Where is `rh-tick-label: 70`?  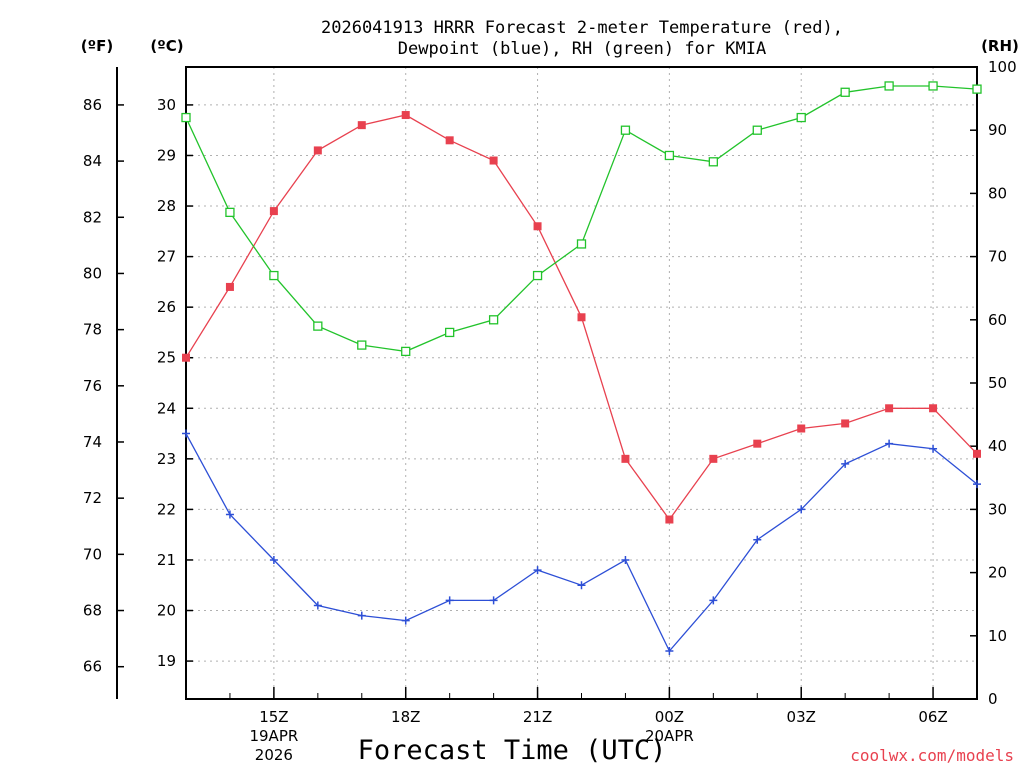 rh-tick-label: 70 is located at coordinates (997, 257).